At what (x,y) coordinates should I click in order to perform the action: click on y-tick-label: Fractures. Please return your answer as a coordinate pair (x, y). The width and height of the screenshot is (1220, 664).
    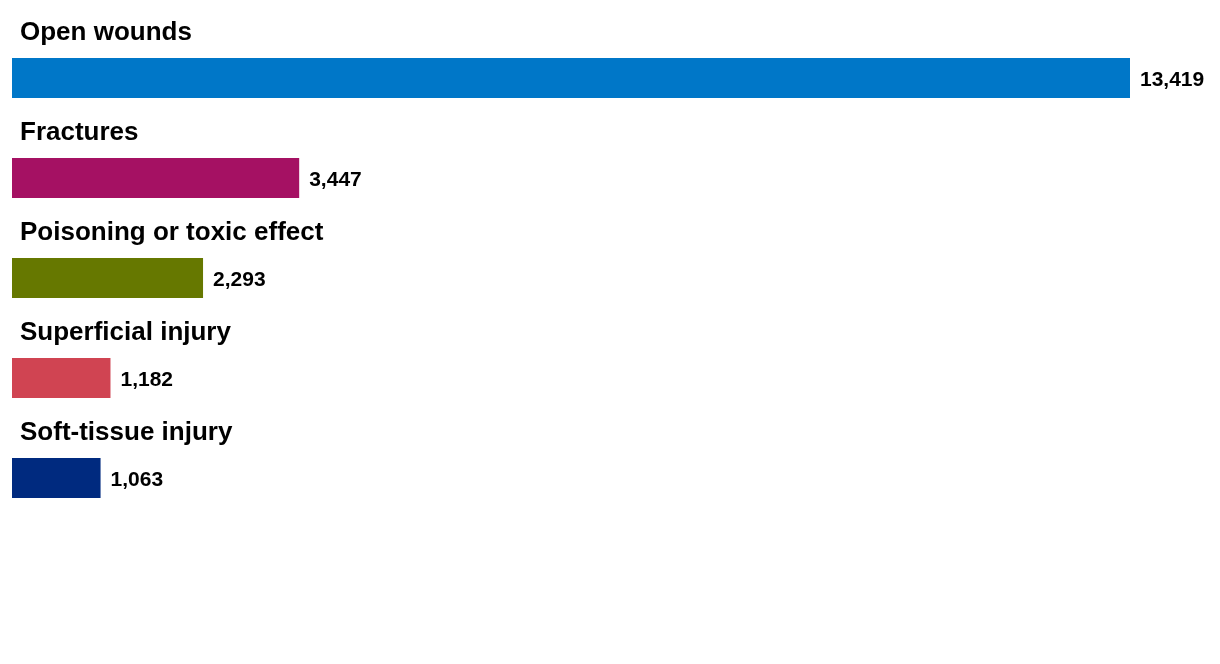
    Looking at the image, I should click on (79, 131).